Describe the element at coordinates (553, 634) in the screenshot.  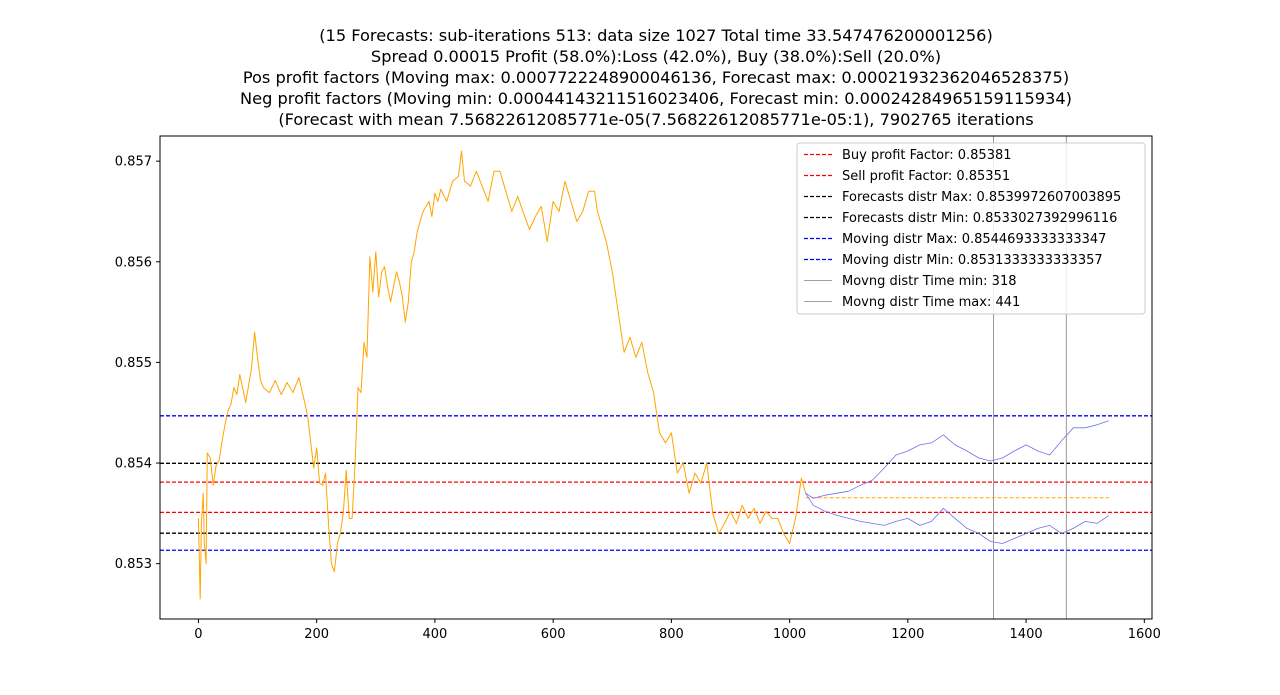
I see `x-tick-label-3: 600` at that location.